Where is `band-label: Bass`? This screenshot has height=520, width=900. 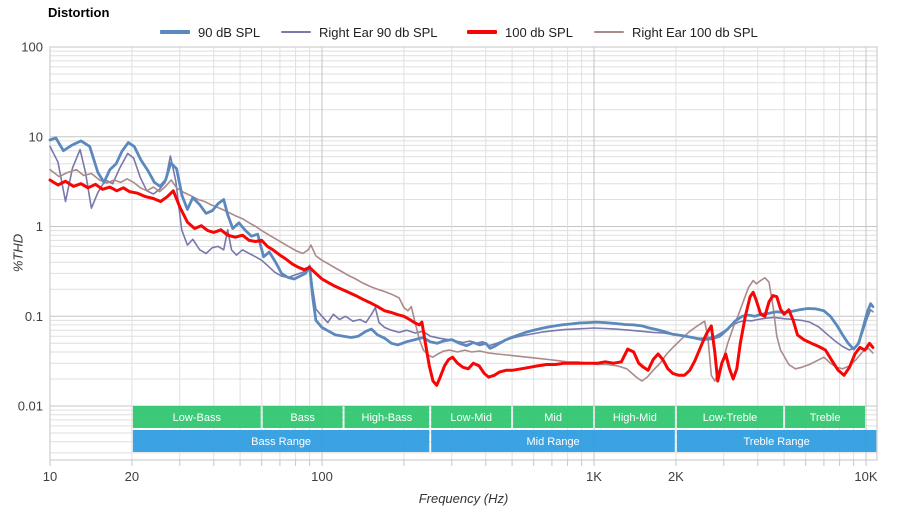 band-label: Bass is located at coordinates (302, 418).